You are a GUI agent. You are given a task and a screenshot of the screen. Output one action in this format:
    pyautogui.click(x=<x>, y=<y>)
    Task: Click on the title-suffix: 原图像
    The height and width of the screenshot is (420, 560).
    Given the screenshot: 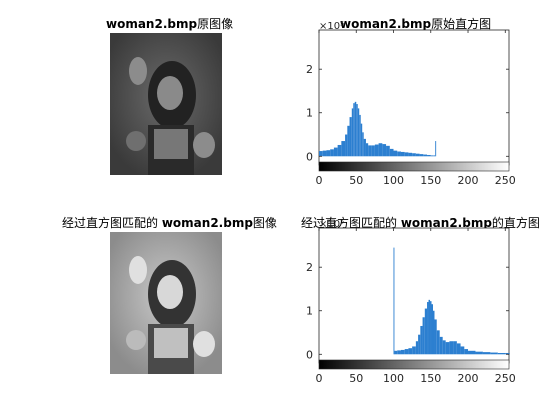 What is the action you would take?
    pyautogui.click(x=215, y=24)
    